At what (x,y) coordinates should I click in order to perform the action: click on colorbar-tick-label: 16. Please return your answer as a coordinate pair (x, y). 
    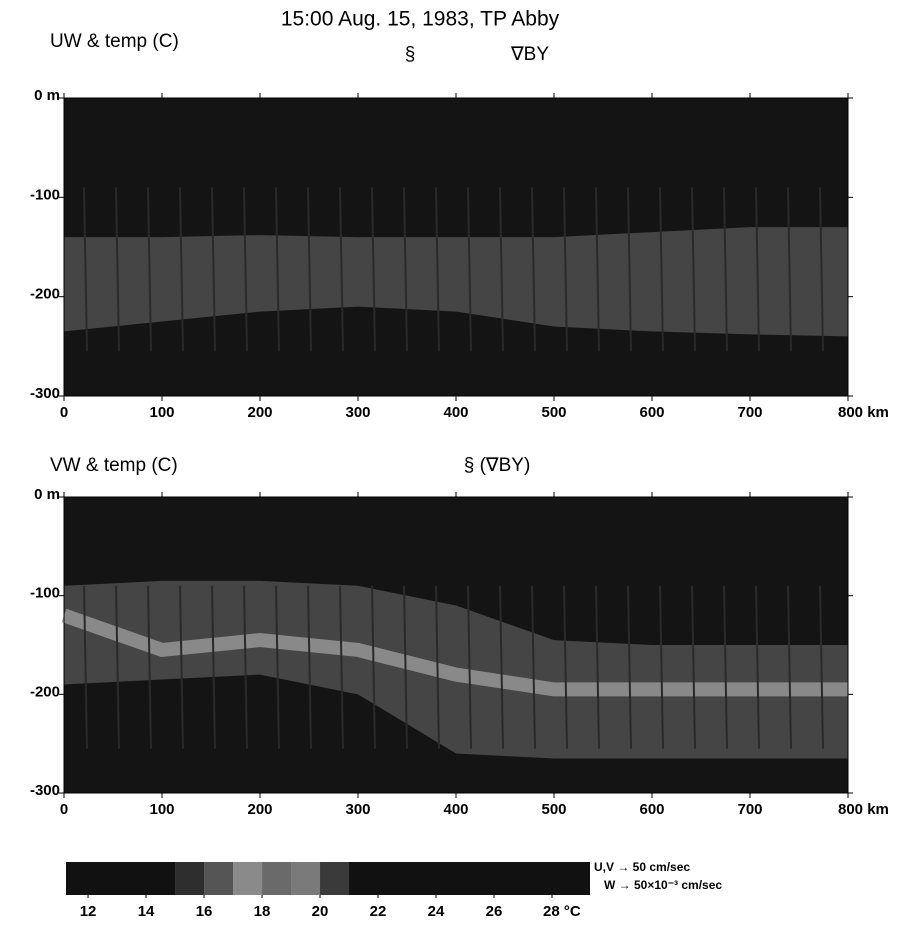
    Looking at the image, I should click on (204, 911).